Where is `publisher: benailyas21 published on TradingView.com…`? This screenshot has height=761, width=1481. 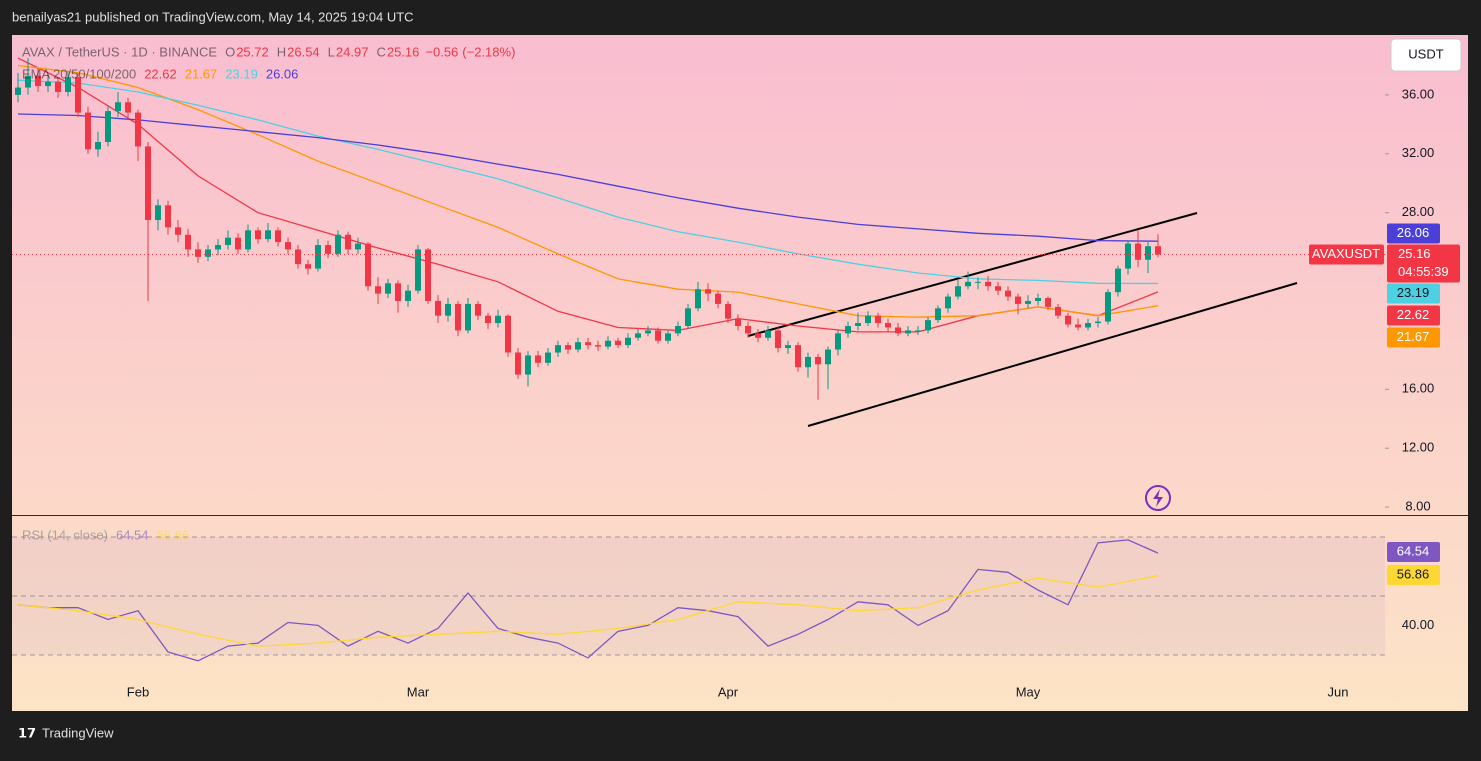 publisher: benailyas21 published on TradingView.com… is located at coordinates (213, 16).